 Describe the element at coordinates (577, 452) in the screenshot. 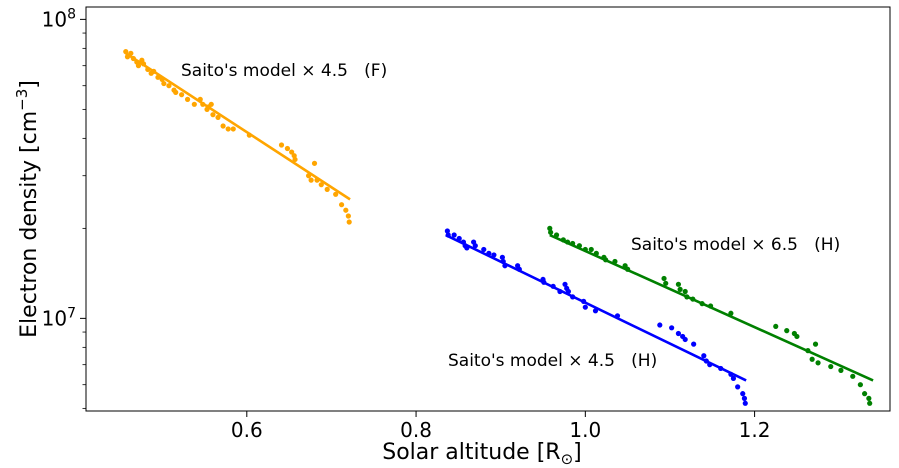

I see `x-axis-title-close: ]` at that location.